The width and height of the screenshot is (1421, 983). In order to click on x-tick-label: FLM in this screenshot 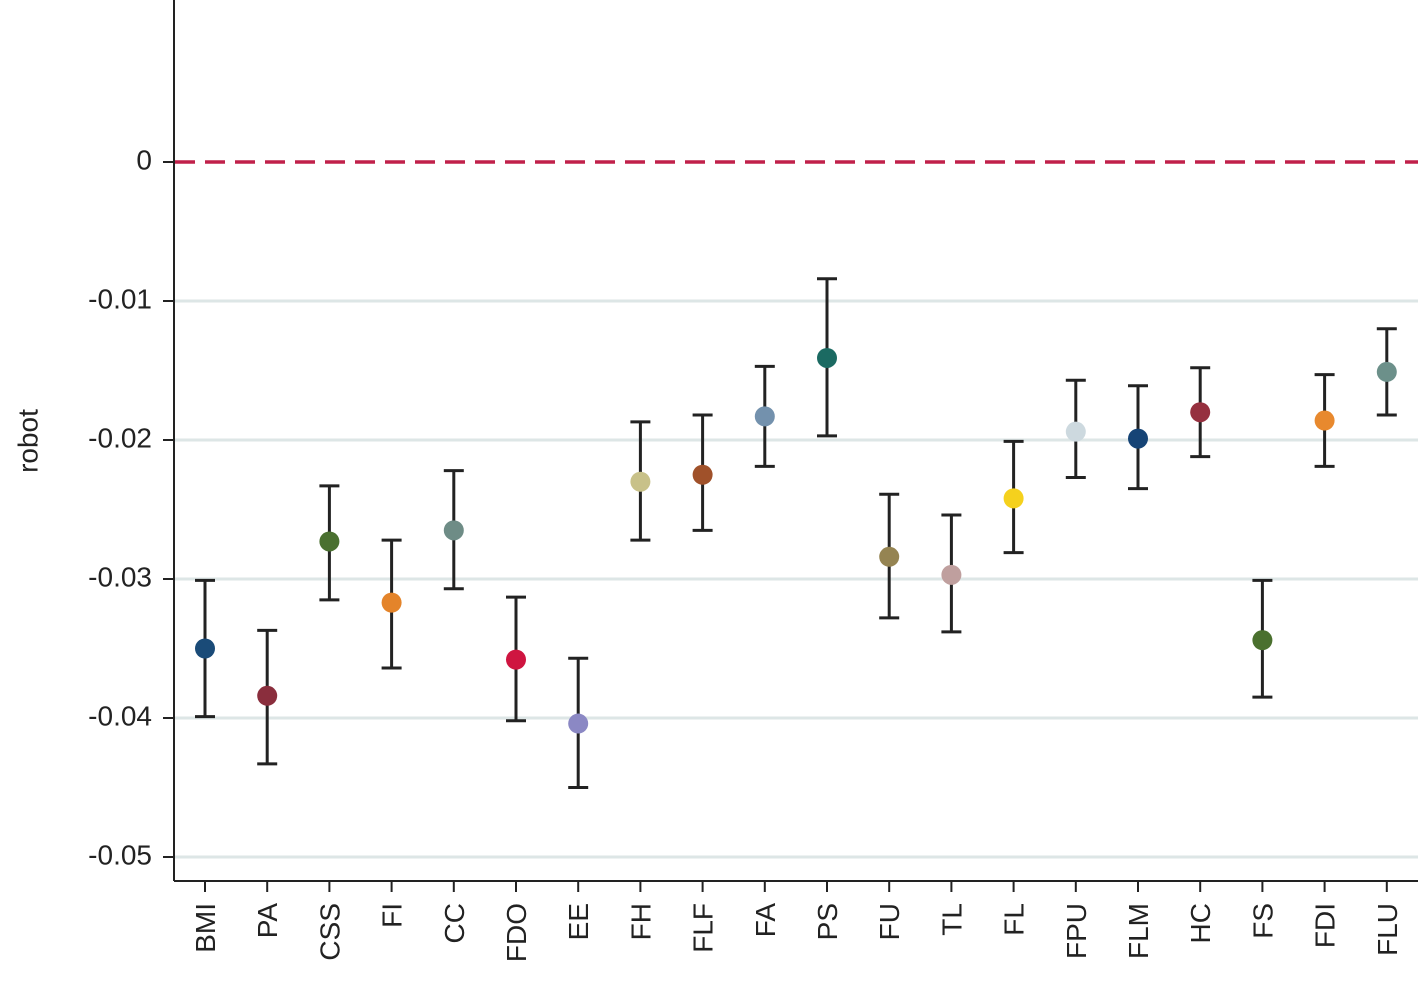, I will do `click(1138, 931)`.